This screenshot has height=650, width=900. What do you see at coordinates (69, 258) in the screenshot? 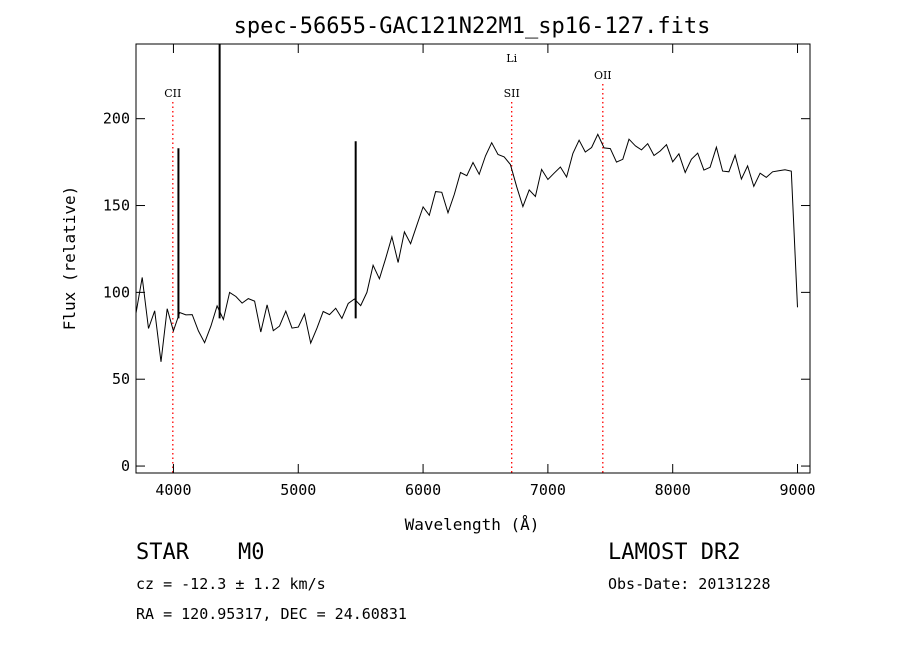
I see `y-axis-label: Flux (relative)` at bounding box center [69, 258].